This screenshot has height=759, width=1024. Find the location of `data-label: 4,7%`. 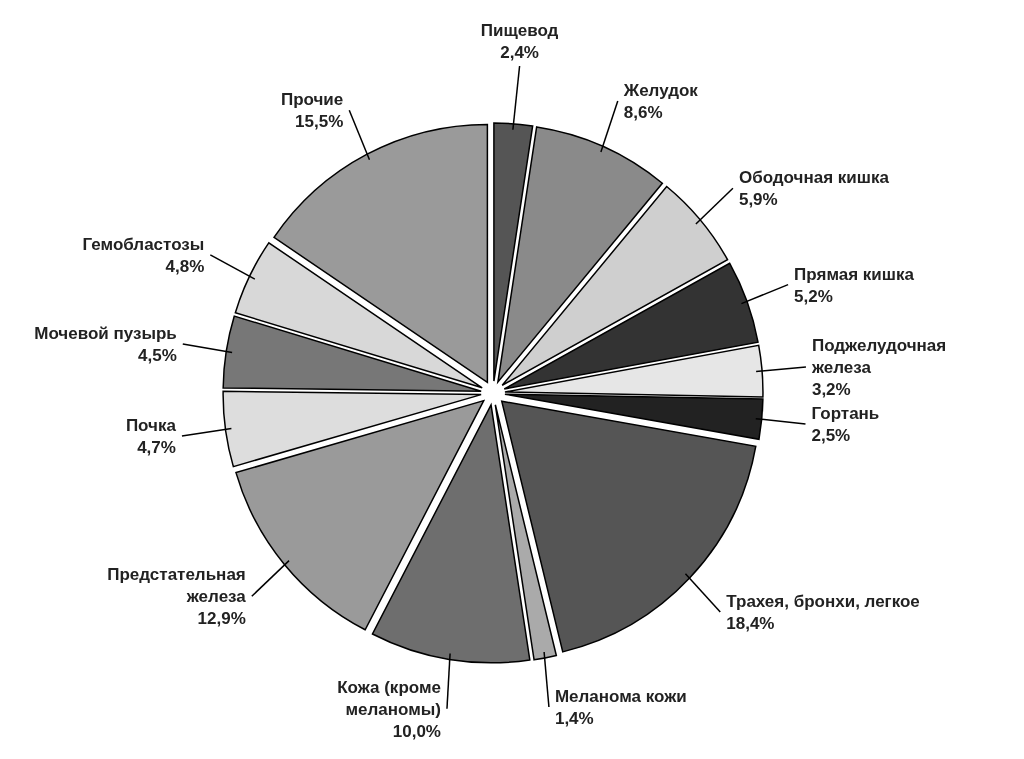

data-label: 4,7% is located at coordinates (156, 448).